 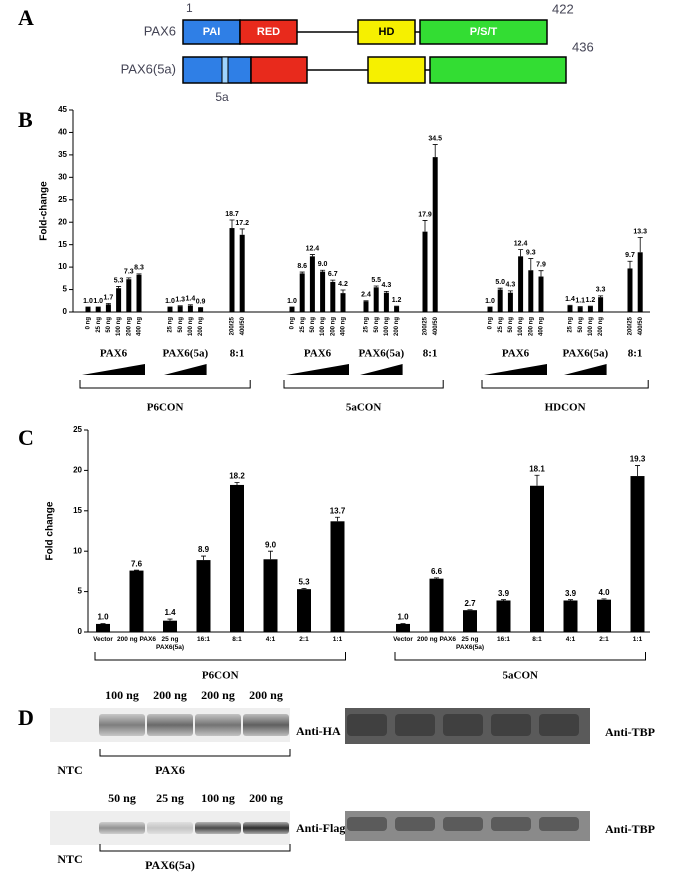 What do you see at coordinates (62, 154) in the screenshot?
I see `y-tick-label: 35` at bounding box center [62, 154].